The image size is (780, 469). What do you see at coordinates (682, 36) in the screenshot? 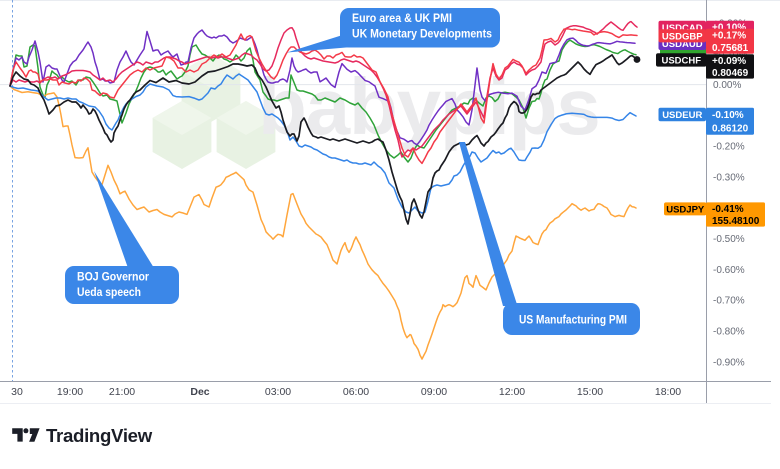
I see `svg-text: USDGBP` at bounding box center [682, 36].